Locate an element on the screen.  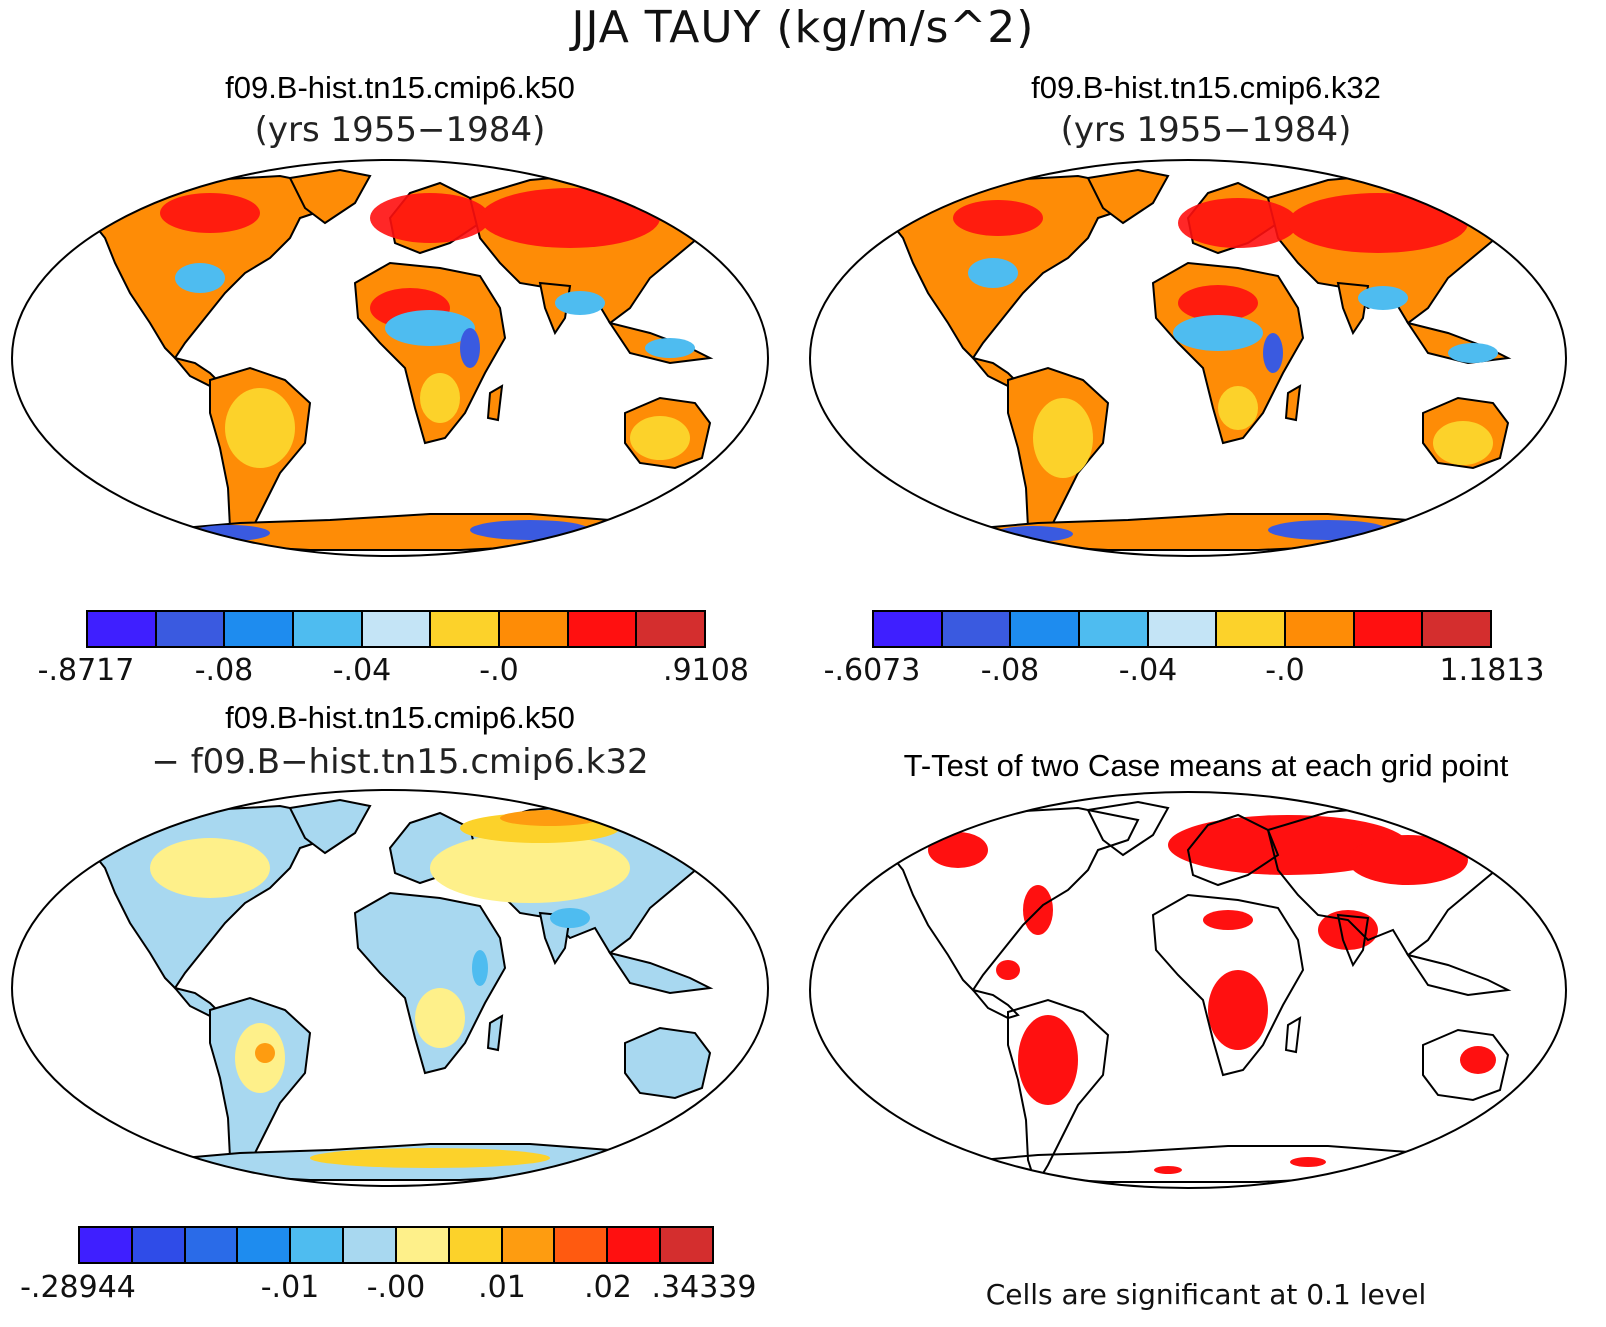
panel-3-colorbar is located at coordinates (396, 1245).